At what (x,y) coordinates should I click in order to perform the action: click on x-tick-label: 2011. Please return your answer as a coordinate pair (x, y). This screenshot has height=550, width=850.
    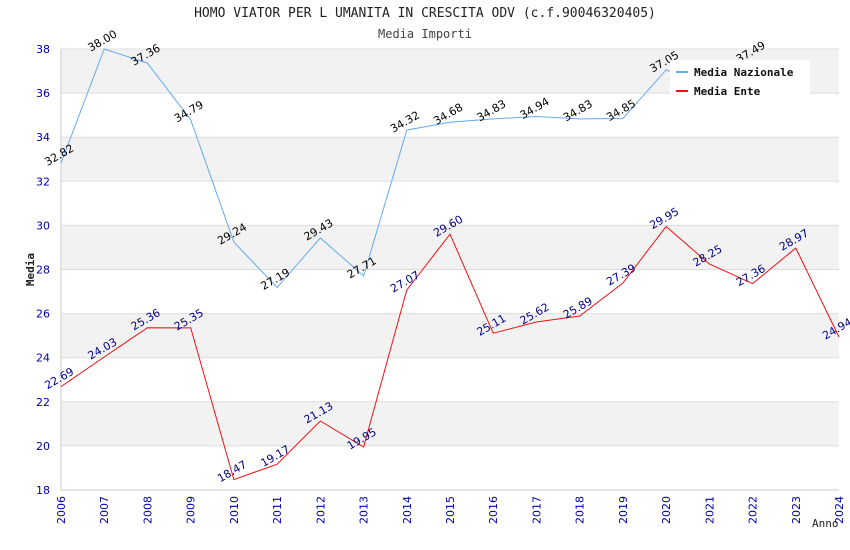
    Looking at the image, I should click on (277, 510).